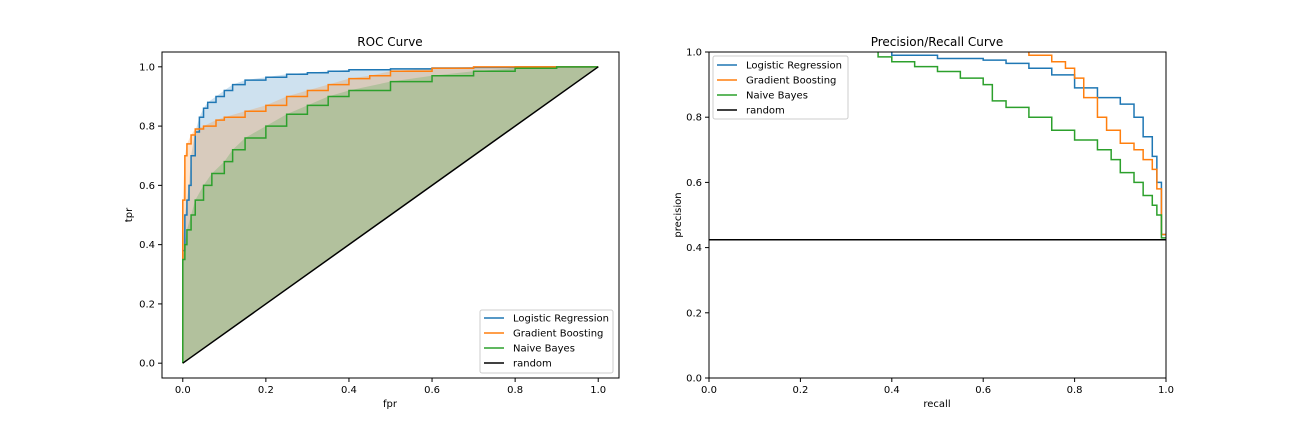  Describe the element at coordinates (791, 81) in the screenshot. I see `pr-legend-label-gradient-boosting: Gradient Boosting` at that location.